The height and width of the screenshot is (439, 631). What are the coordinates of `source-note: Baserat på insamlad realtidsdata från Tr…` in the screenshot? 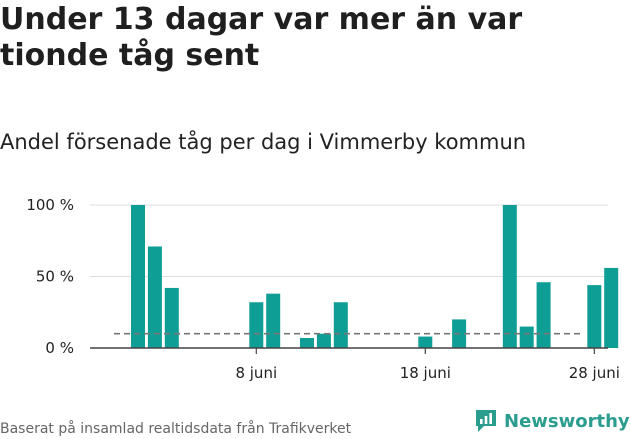 It's located at (176, 429).